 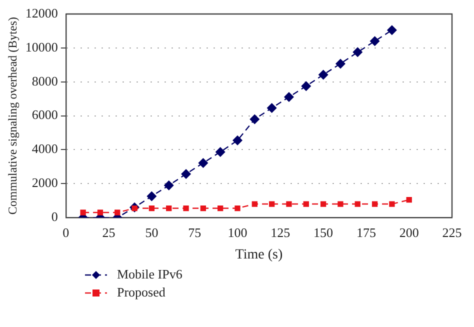 I want to click on x-tick-label: 25, so click(x=109, y=232).